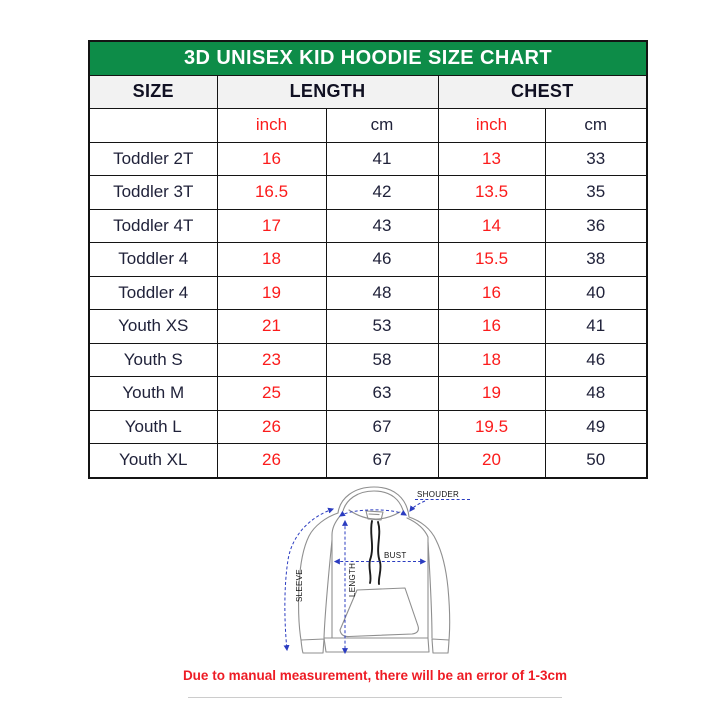 The height and width of the screenshot is (725, 707). I want to click on hoodie-measurement-diagram: SHOUDER BUST LENGTH SLEEVE, so click(376, 570).